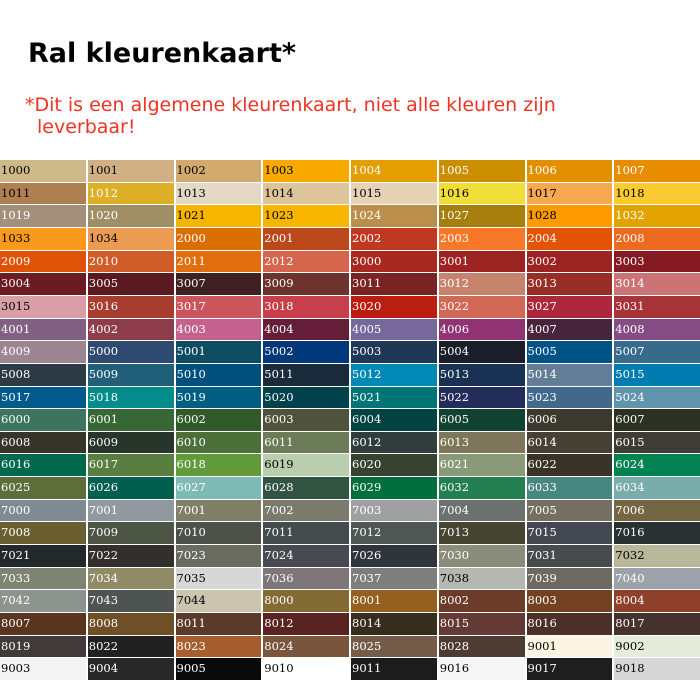  Describe the element at coordinates (218, 238) in the screenshot. I see `color-swatch-2000: 2000` at that location.